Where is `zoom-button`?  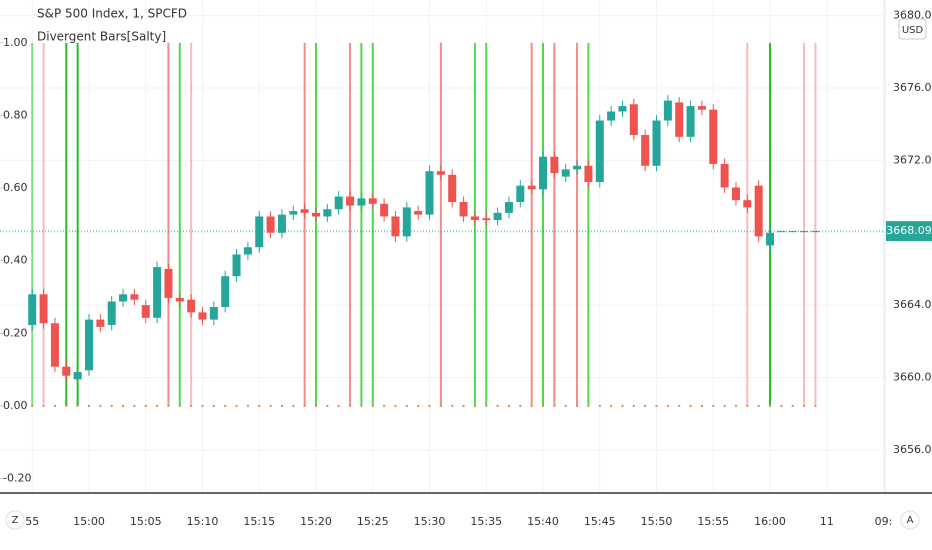
zoom-button is located at coordinates (15, 520).